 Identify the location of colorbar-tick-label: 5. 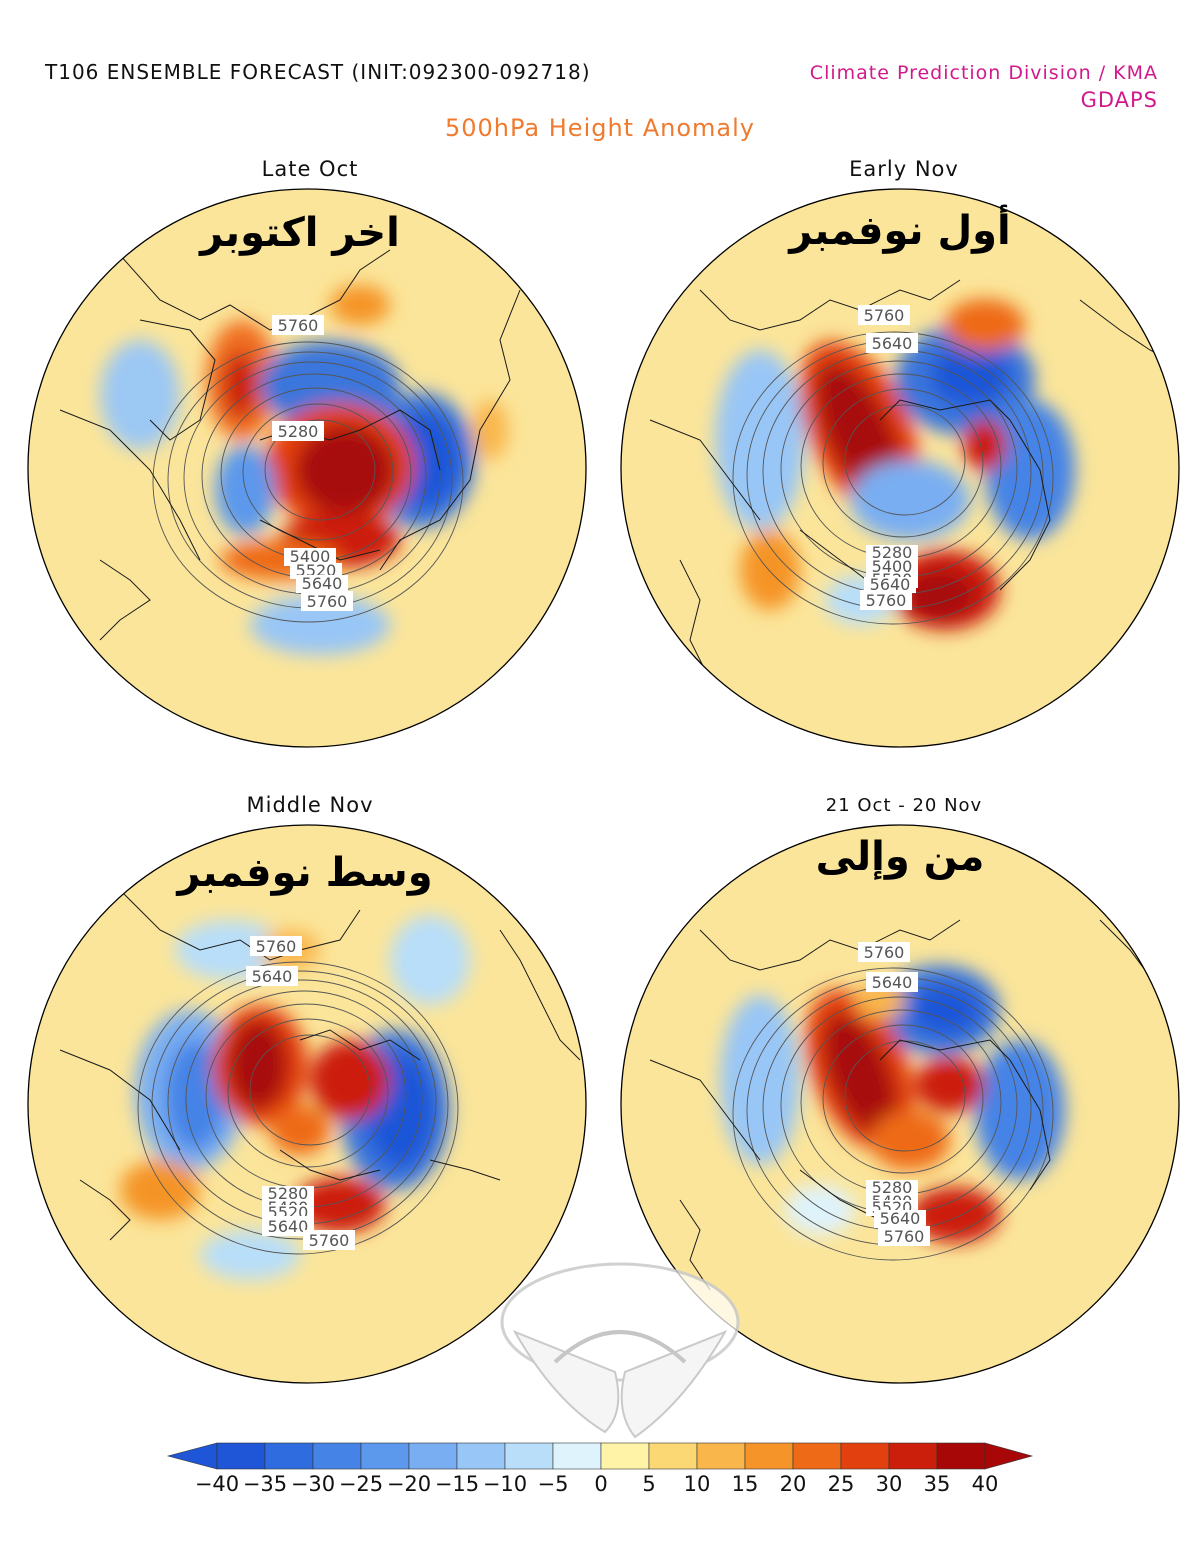
(649, 1484).